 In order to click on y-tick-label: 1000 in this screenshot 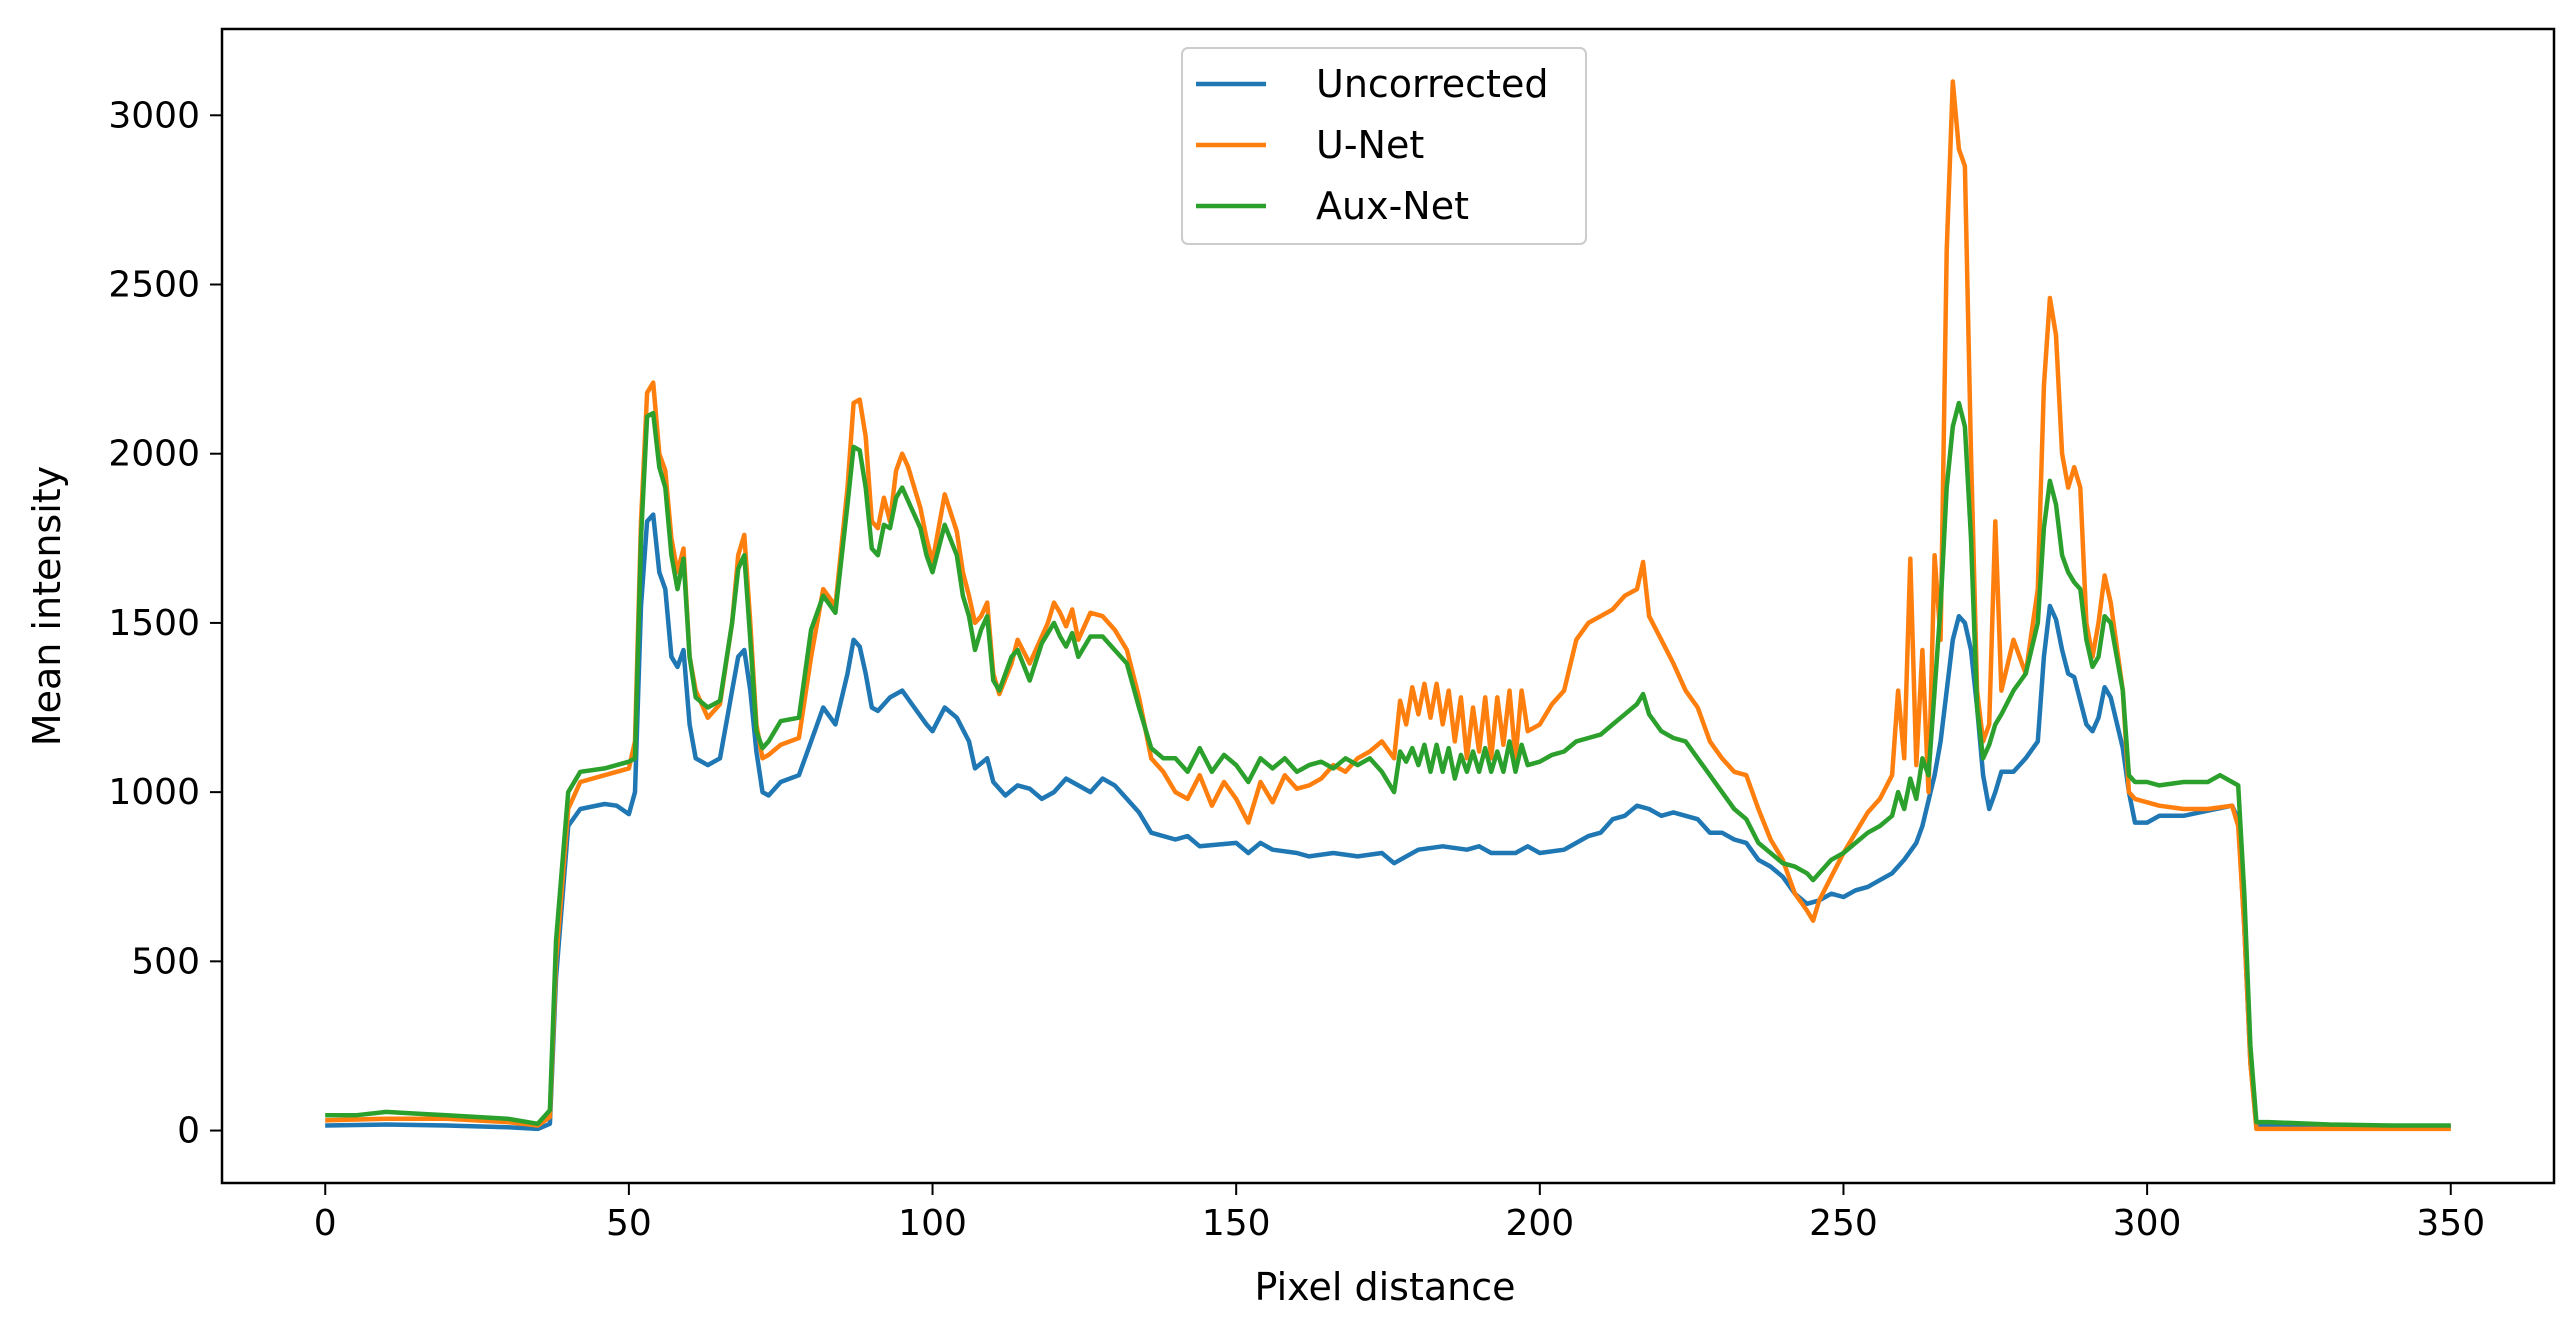, I will do `click(154, 792)`.